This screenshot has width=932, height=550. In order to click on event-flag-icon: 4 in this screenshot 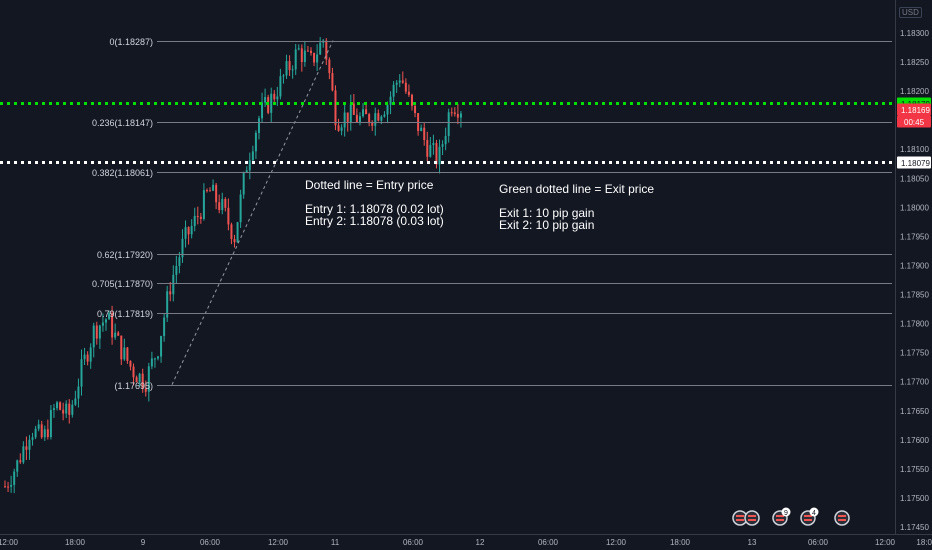, I will do `click(809, 516)`.